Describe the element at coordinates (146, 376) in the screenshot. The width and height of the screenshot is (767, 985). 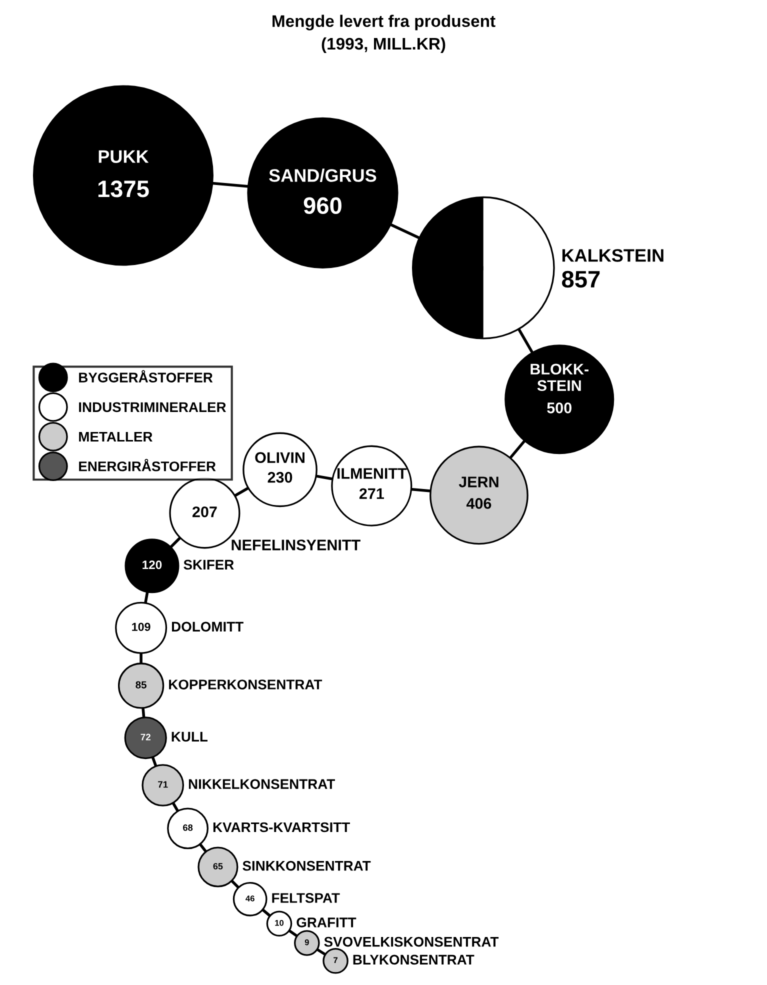
I see `legend-label: BYGGERÅSTOFFER` at that location.